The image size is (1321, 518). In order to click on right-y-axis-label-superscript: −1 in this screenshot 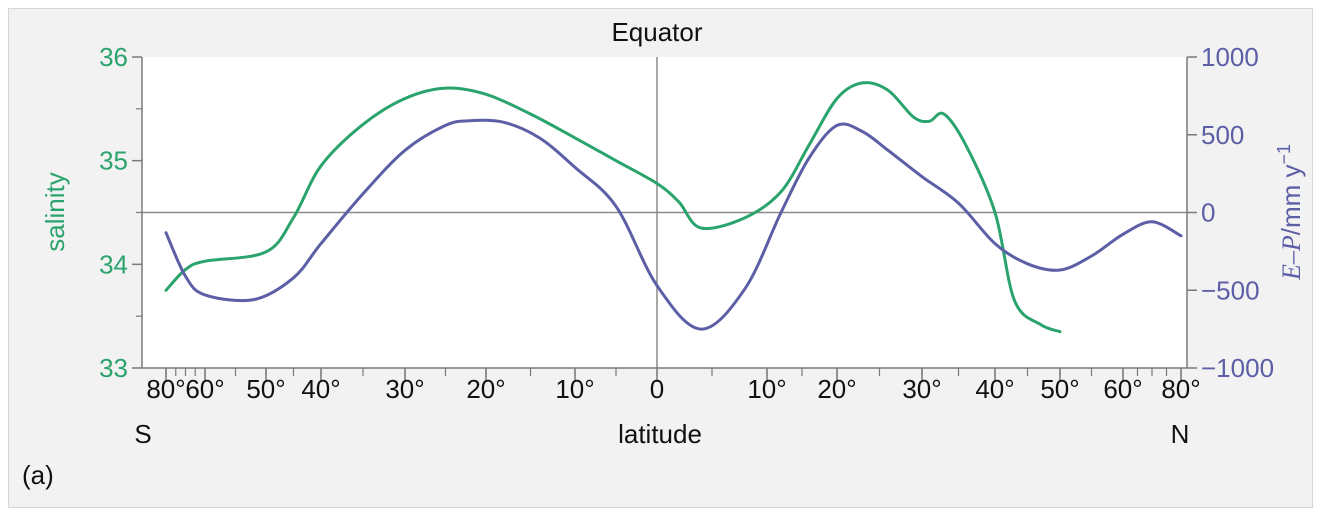, I will do `click(1284, 154)`.